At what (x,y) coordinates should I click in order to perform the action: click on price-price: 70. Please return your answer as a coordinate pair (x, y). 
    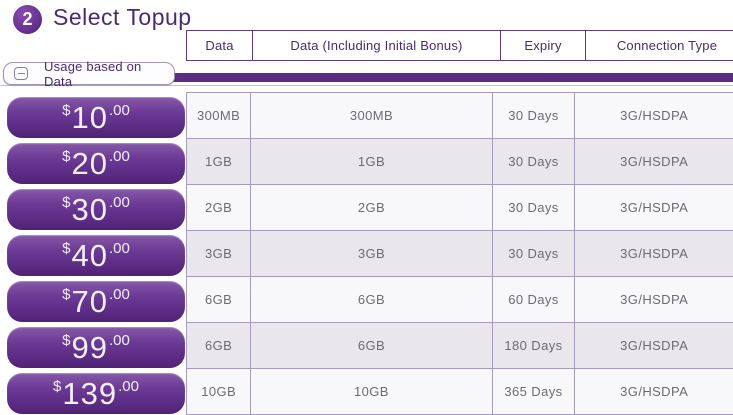
    Looking at the image, I should click on (89, 301).